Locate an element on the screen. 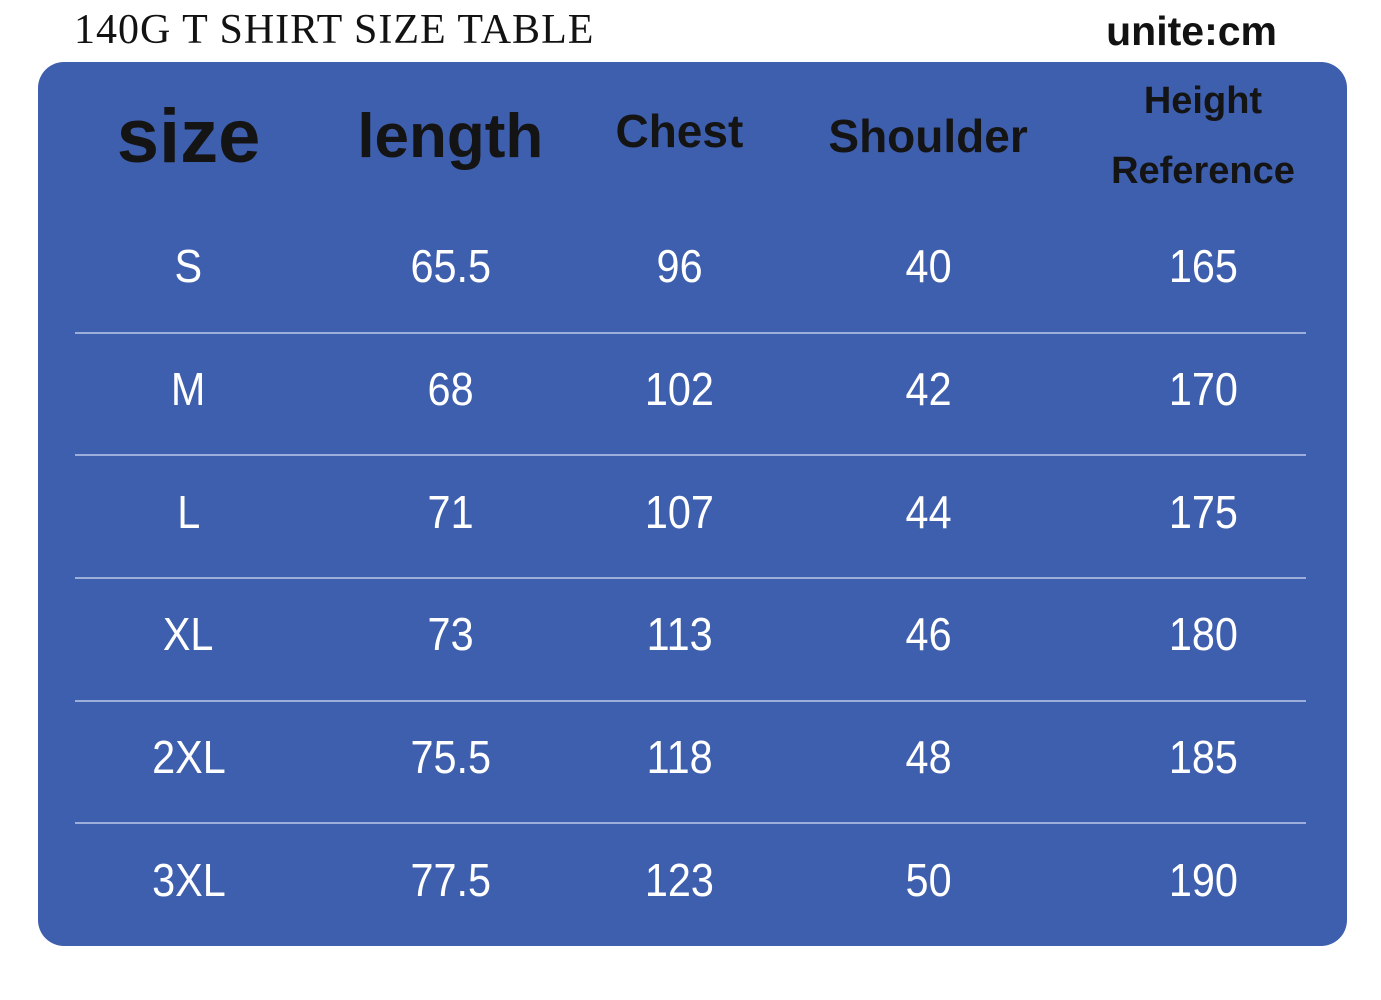  cell-size: XL is located at coordinates (188, 639).